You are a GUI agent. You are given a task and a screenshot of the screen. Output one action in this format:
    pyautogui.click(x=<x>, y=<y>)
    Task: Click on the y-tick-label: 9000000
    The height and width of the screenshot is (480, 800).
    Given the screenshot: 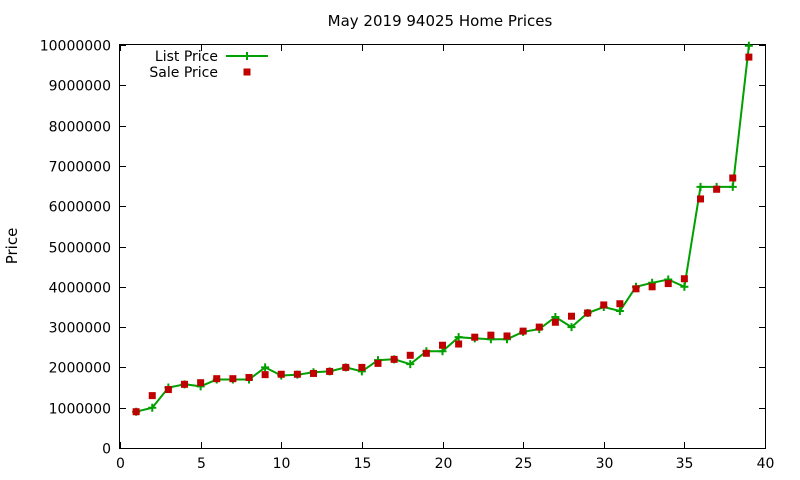 What is the action you would take?
    pyautogui.click(x=80, y=87)
    